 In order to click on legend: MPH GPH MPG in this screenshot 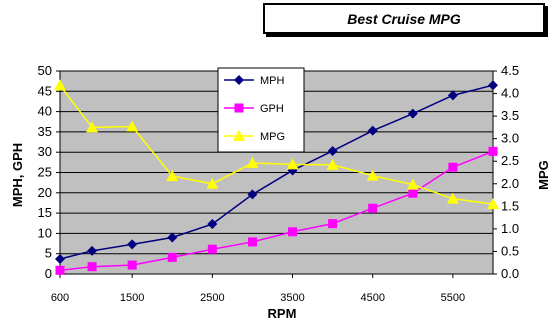, I will do `click(261, 110)`.